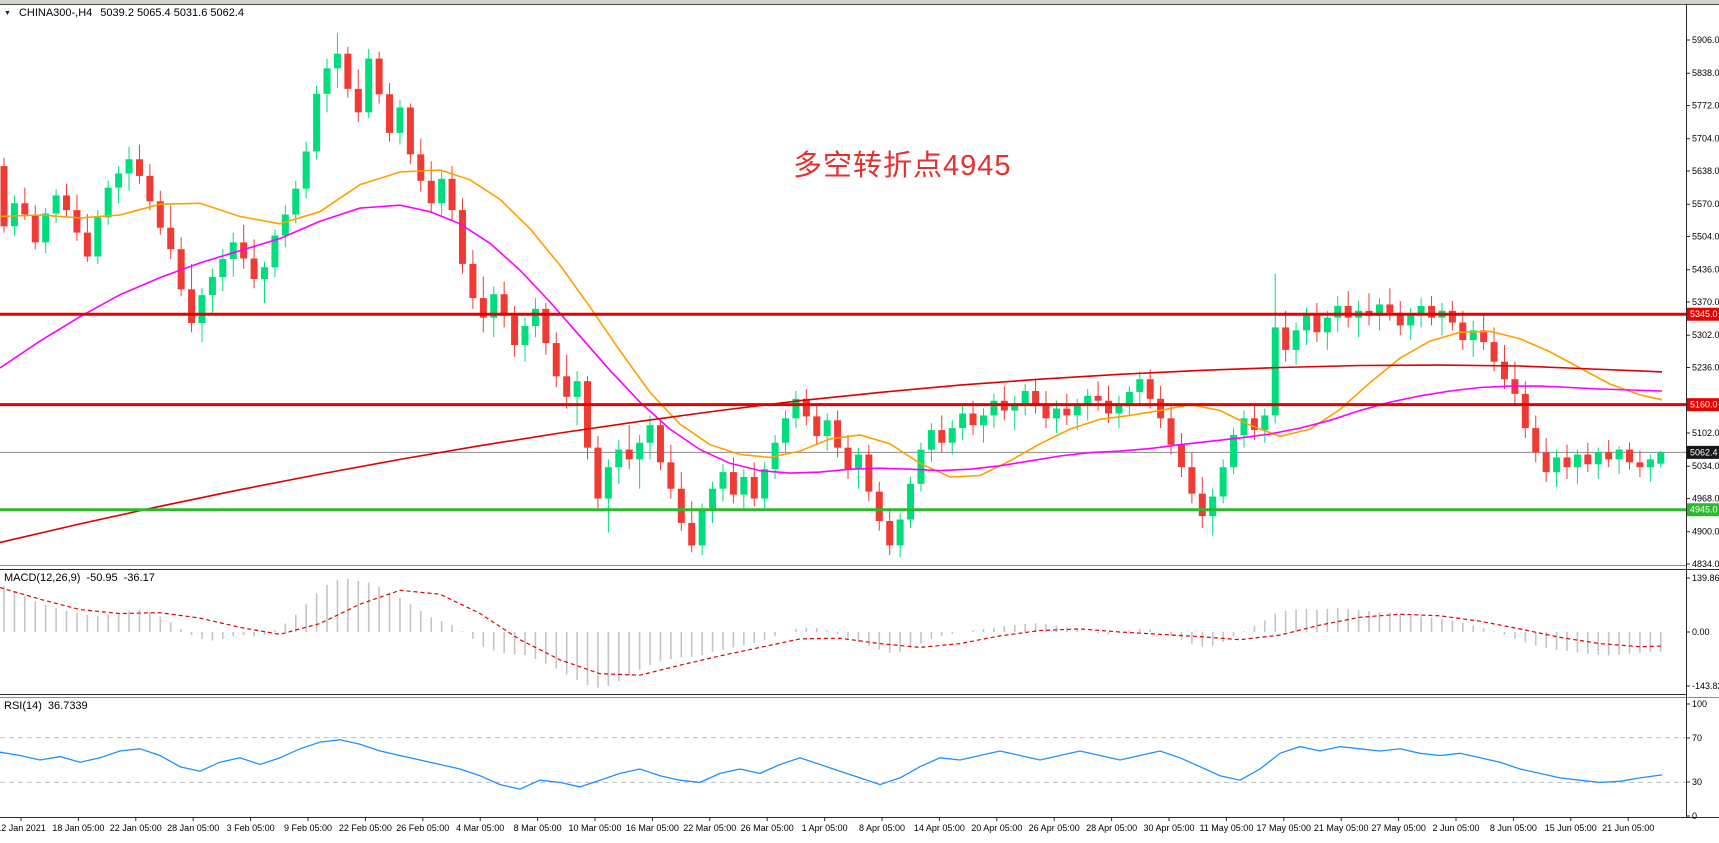 This screenshot has height=843, width=1719. I want to click on date-label: 21 May 05:00, so click(1341, 828).